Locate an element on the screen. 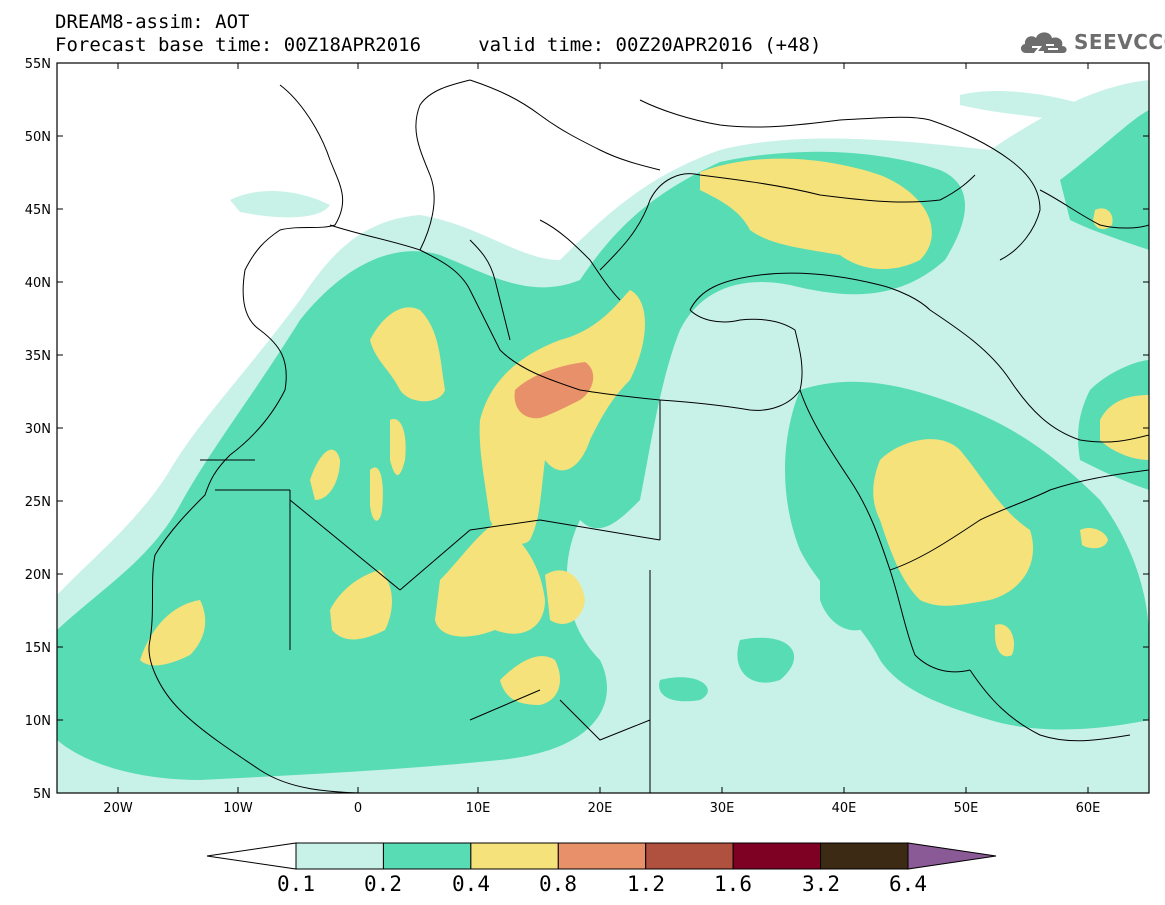 The width and height of the screenshot is (1165, 905). colorbar-label-0-1: 0.1 is located at coordinates (296, 884).